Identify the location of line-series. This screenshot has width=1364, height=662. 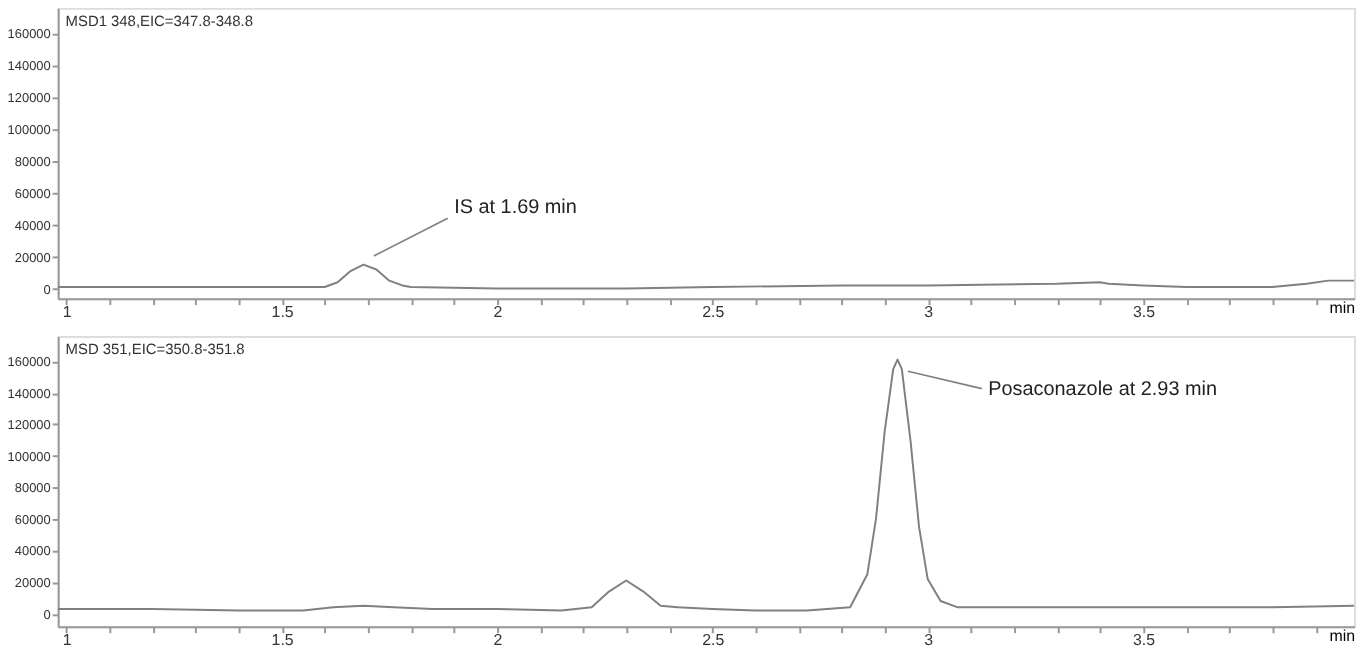
(706, 276).